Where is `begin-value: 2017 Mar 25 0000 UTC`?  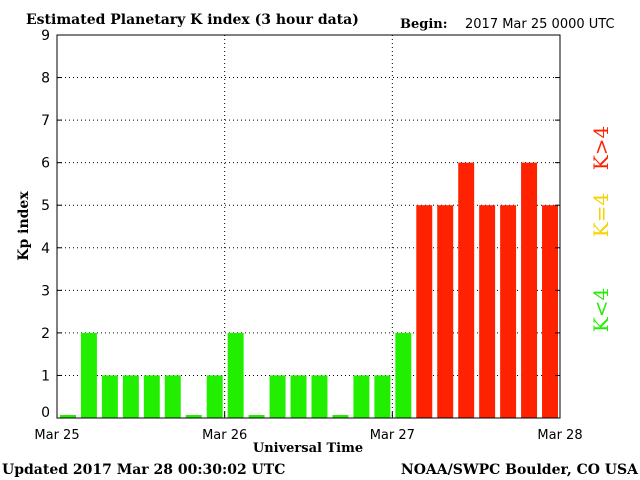
begin-value: 2017 Mar 25 0000 UTC is located at coordinates (540, 24).